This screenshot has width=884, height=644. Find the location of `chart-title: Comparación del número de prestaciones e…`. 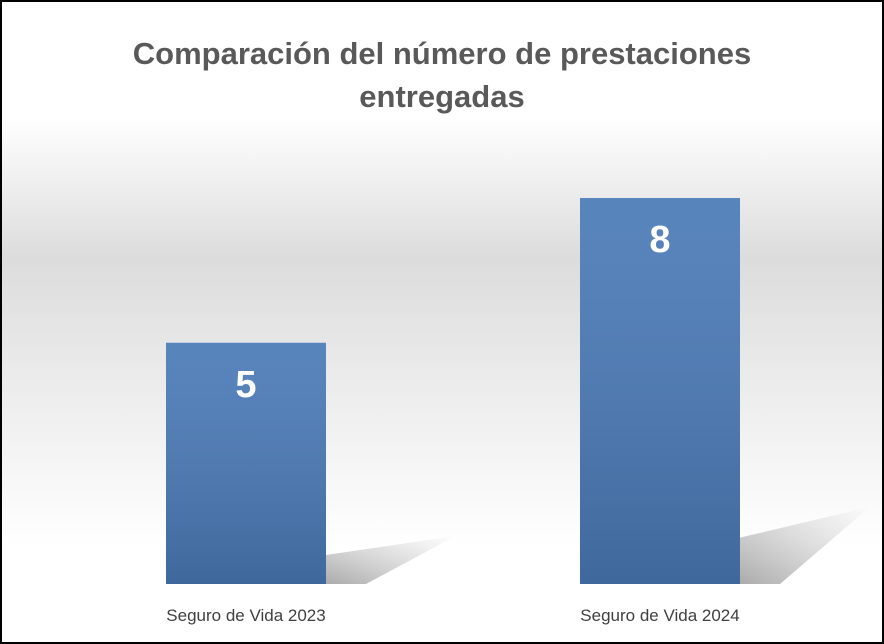

chart-title: Comparación del número de prestaciones e… is located at coordinates (442, 75).